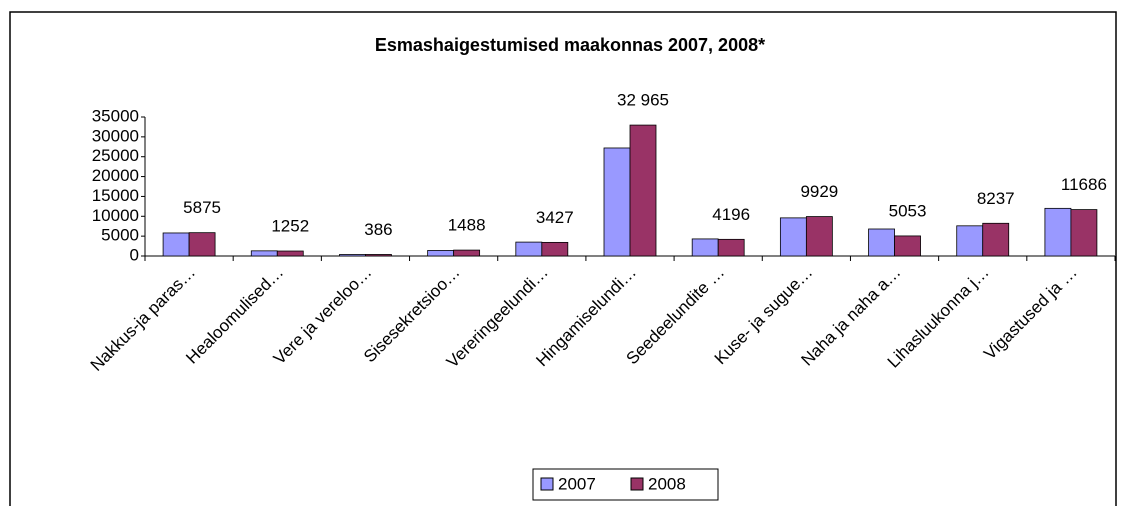  I want to click on chart-title: Esmashaigestumised maakonnas 2007, 2008*, so click(570, 45).